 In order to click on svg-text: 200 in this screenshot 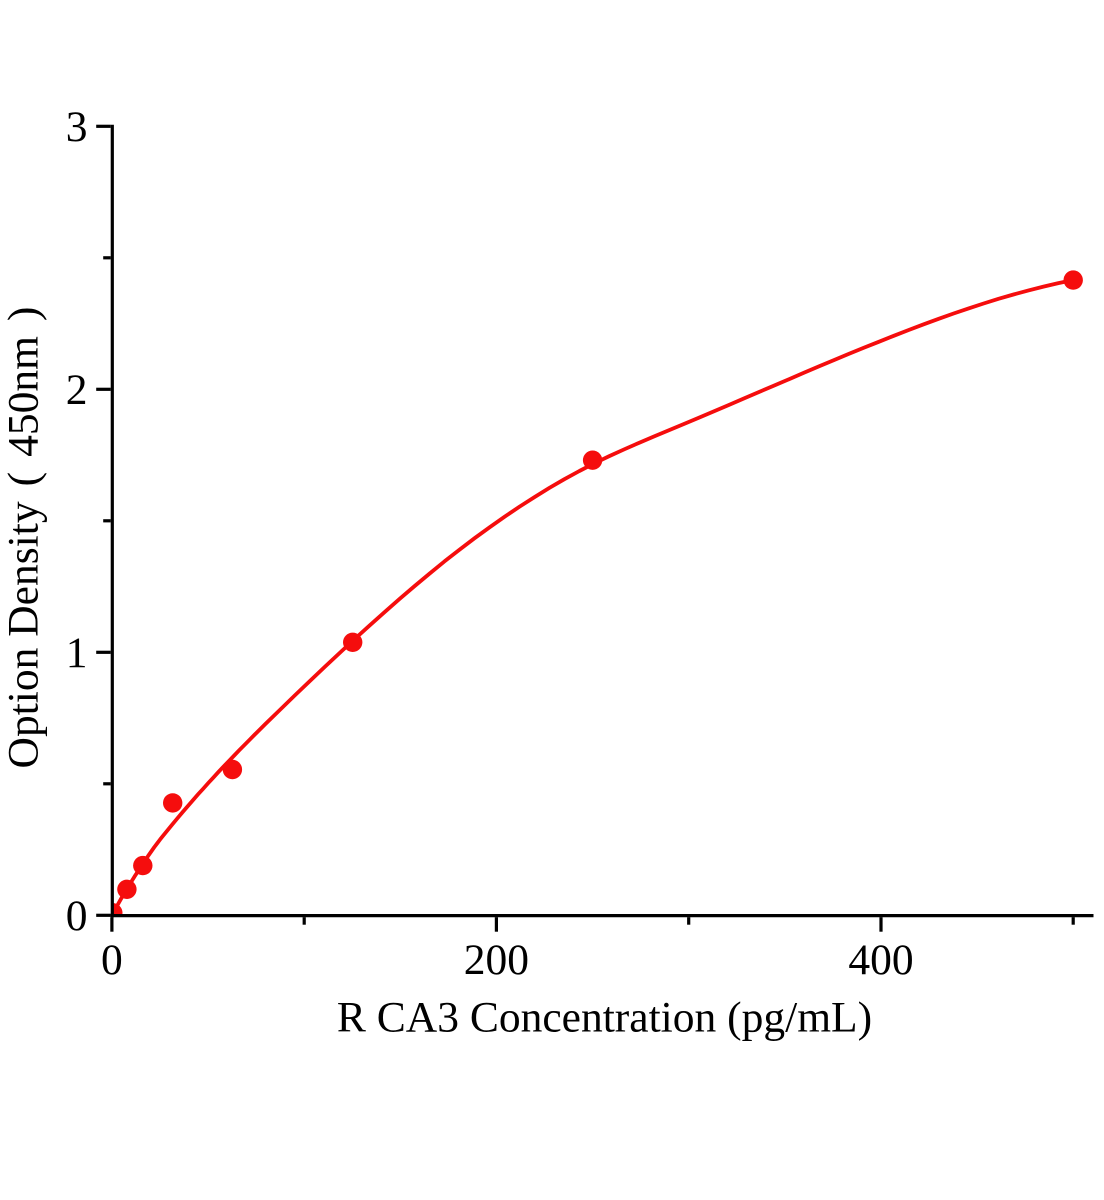, I will do `click(496, 960)`.